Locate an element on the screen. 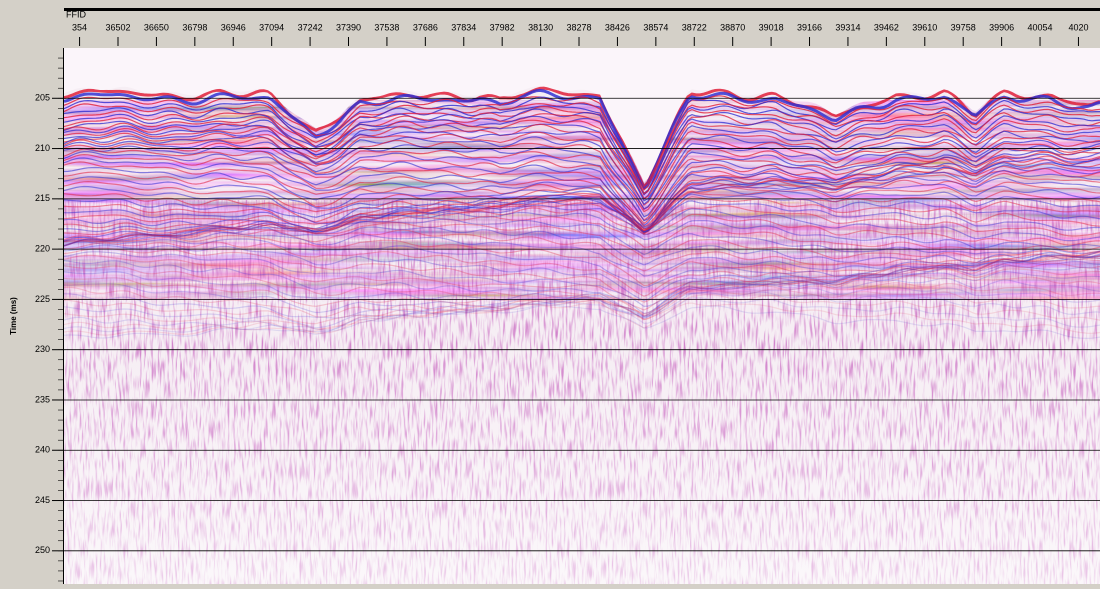 Image resolution: width=1100 pixels, height=589 pixels. x-tick-label: 38574 is located at coordinates (655, 27).